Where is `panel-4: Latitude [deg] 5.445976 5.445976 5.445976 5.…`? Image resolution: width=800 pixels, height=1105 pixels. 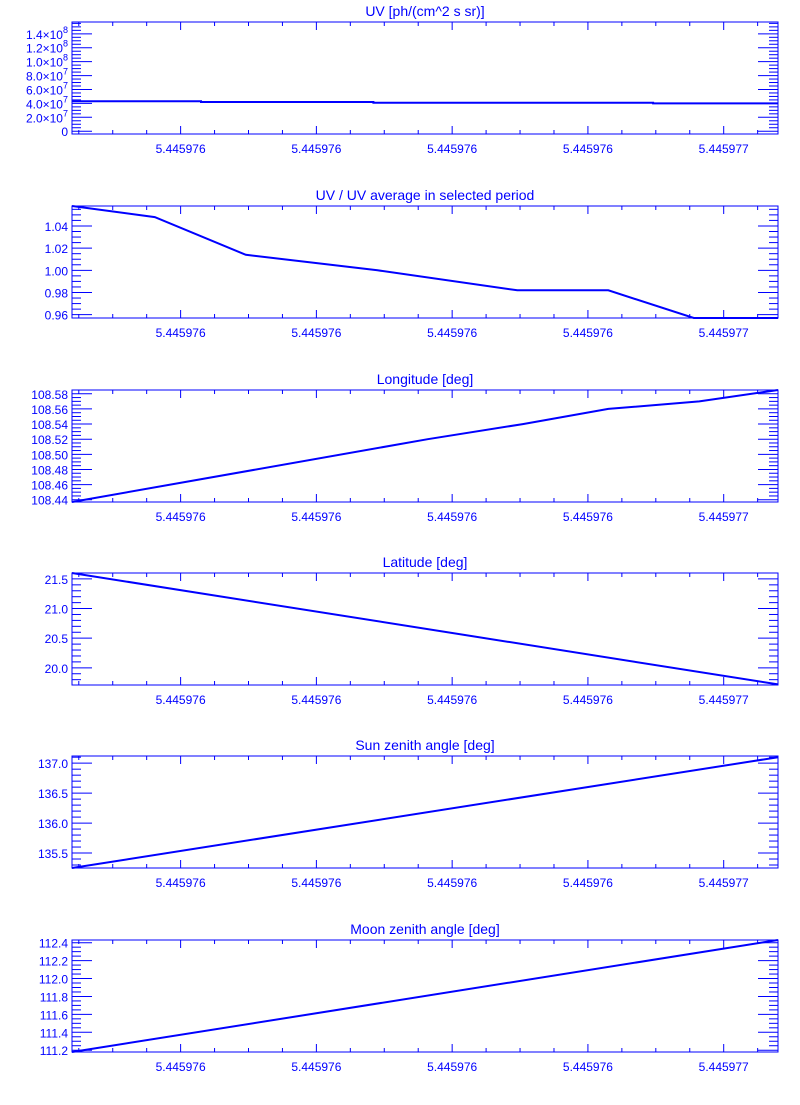 panel-4: Latitude [deg] 5.445976 5.445976 5.445976 5.… is located at coordinates (412, 630).